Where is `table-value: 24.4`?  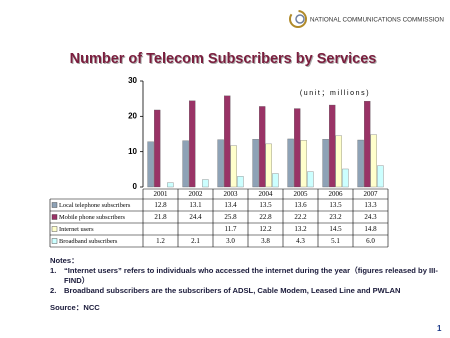
table-value: 24.4 is located at coordinates (195, 217).